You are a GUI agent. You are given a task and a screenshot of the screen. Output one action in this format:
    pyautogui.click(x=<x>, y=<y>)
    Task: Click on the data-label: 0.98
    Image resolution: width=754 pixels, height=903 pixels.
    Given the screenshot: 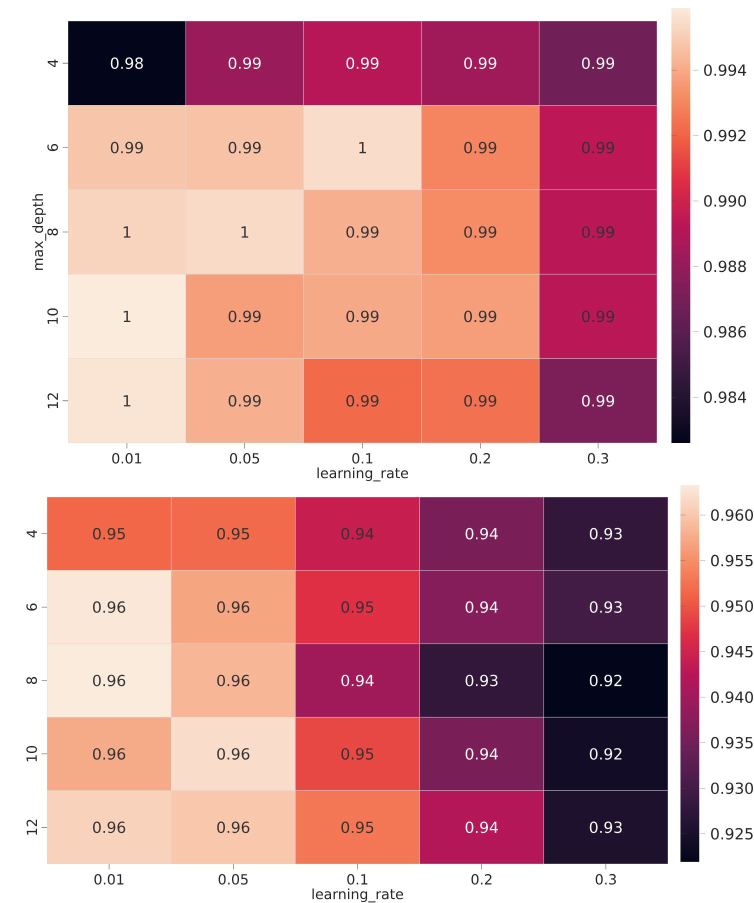 What is the action you would take?
    pyautogui.click(x=126, y=63)
    